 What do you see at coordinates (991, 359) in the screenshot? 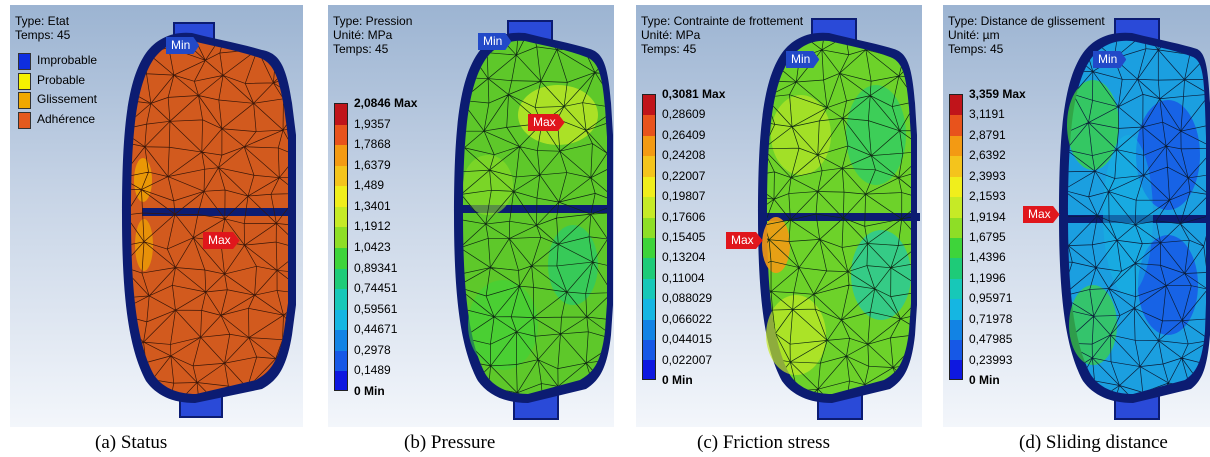
I see `color-scale-label: 0,23993` at bounding box center [991, 359].